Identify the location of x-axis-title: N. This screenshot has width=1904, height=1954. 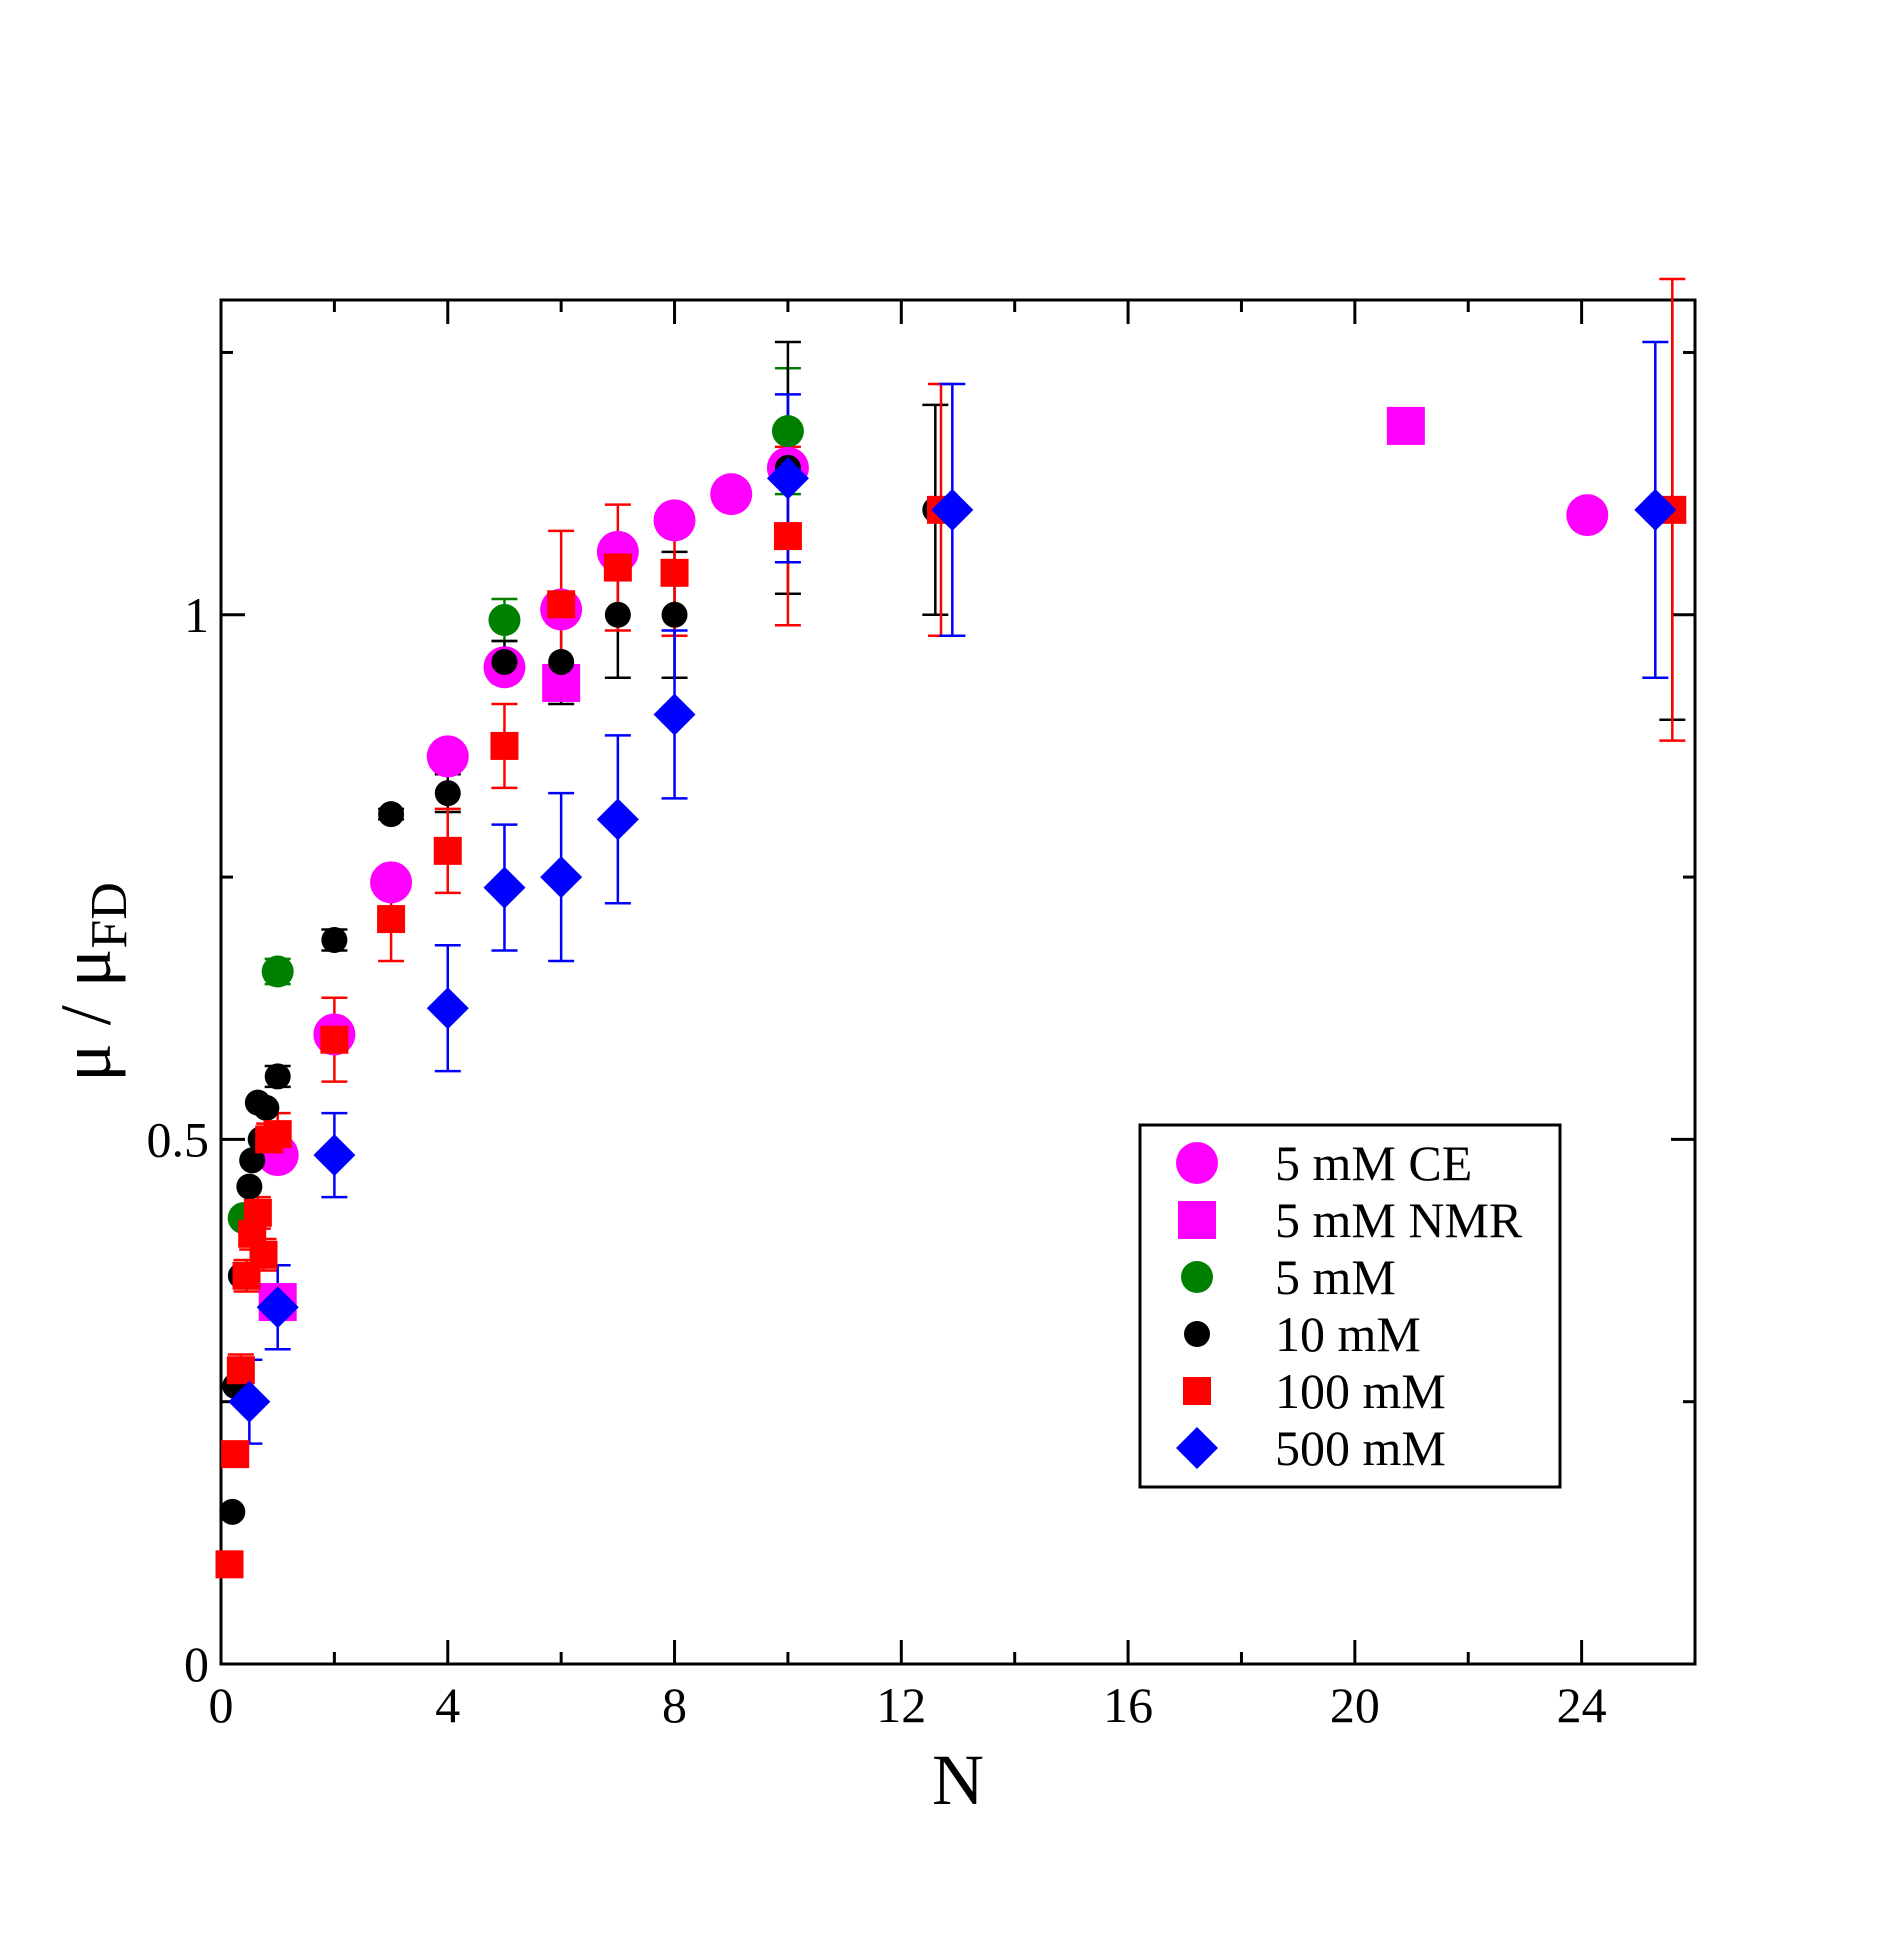
(958, 1780).